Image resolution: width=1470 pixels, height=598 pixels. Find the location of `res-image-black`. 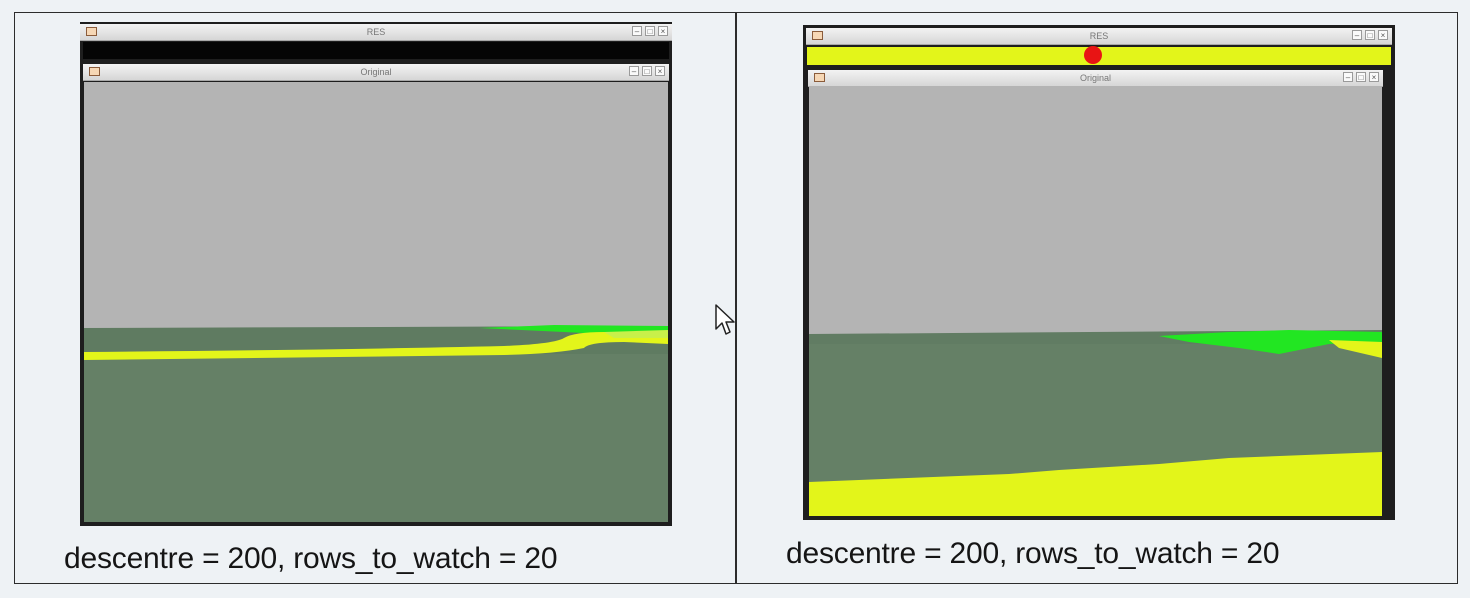

res-image-black is located at coordinates (376, 50).